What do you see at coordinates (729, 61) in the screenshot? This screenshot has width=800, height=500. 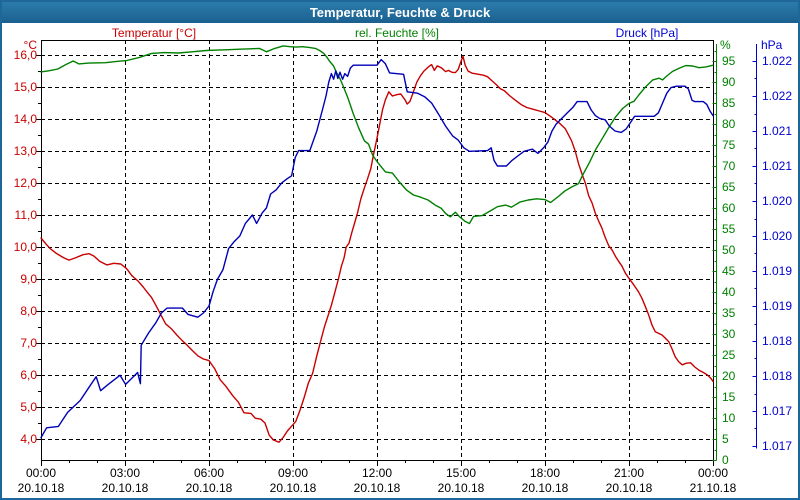 I see `svg-text: 95` at bounding box center [729, 61].